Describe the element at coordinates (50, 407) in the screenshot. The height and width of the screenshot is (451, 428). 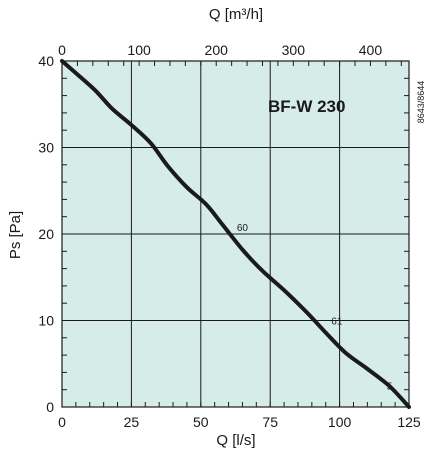
I see `y-tick-label-0: 0` at that location.